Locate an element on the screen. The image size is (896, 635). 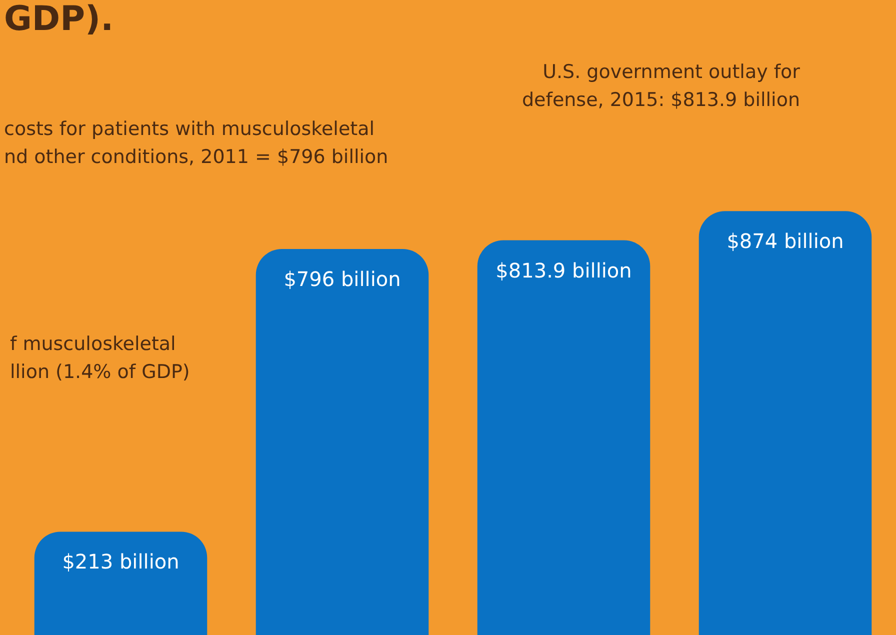
text: U.S. government outlay for defense, 2015: $813.9 billion is located at coordinates (661, 86).